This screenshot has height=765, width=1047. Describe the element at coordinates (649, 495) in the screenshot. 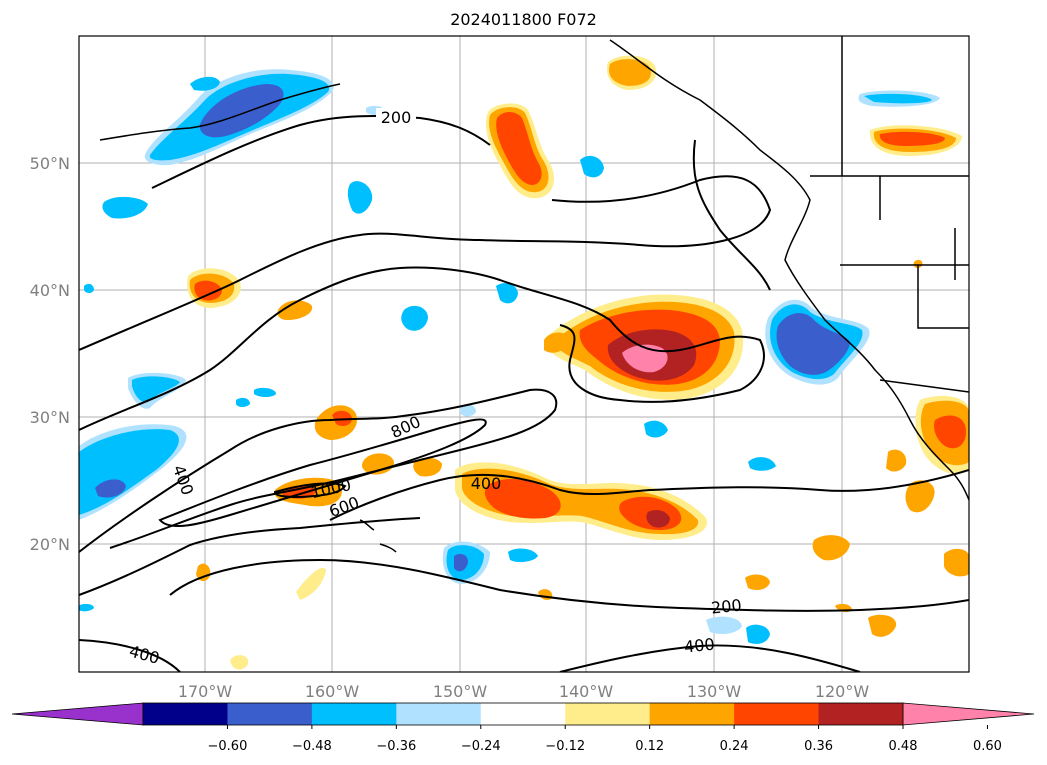

I see `contour-600-mid` at that location.